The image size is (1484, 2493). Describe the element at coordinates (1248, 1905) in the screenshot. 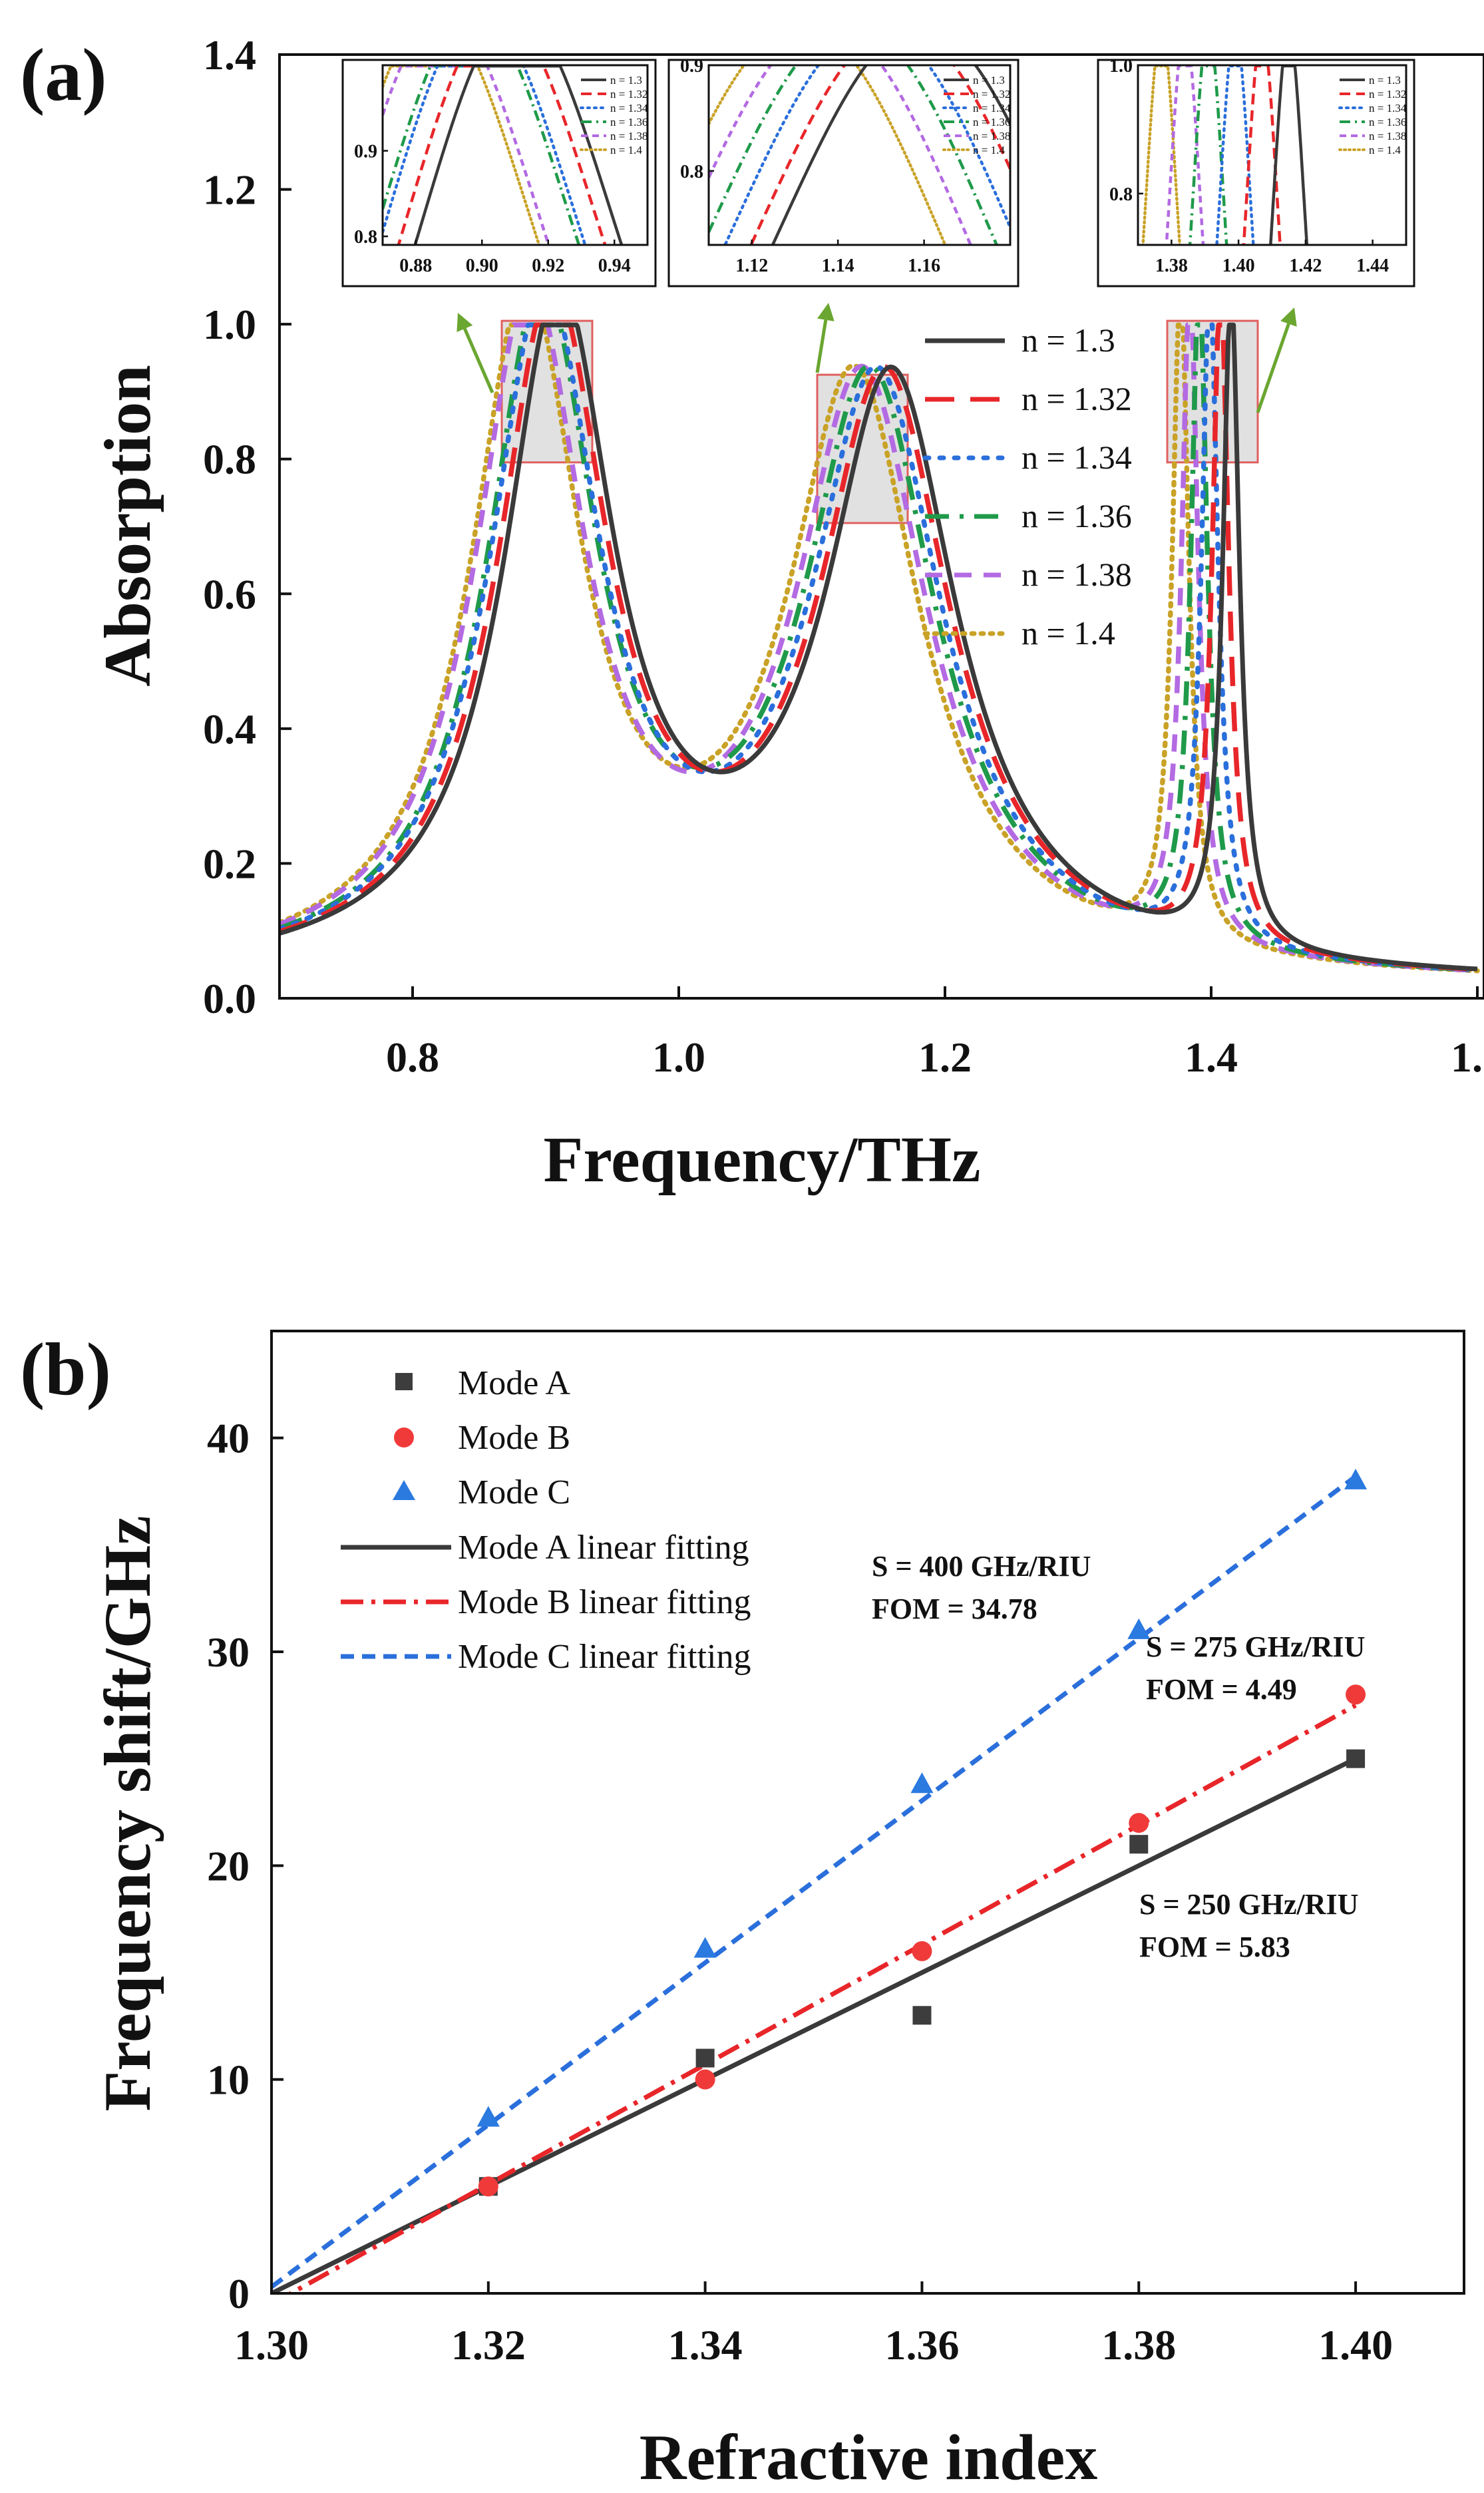

I see `annotation-mode-a-sensitivity: S = 250 GHz/RIU` at that location.